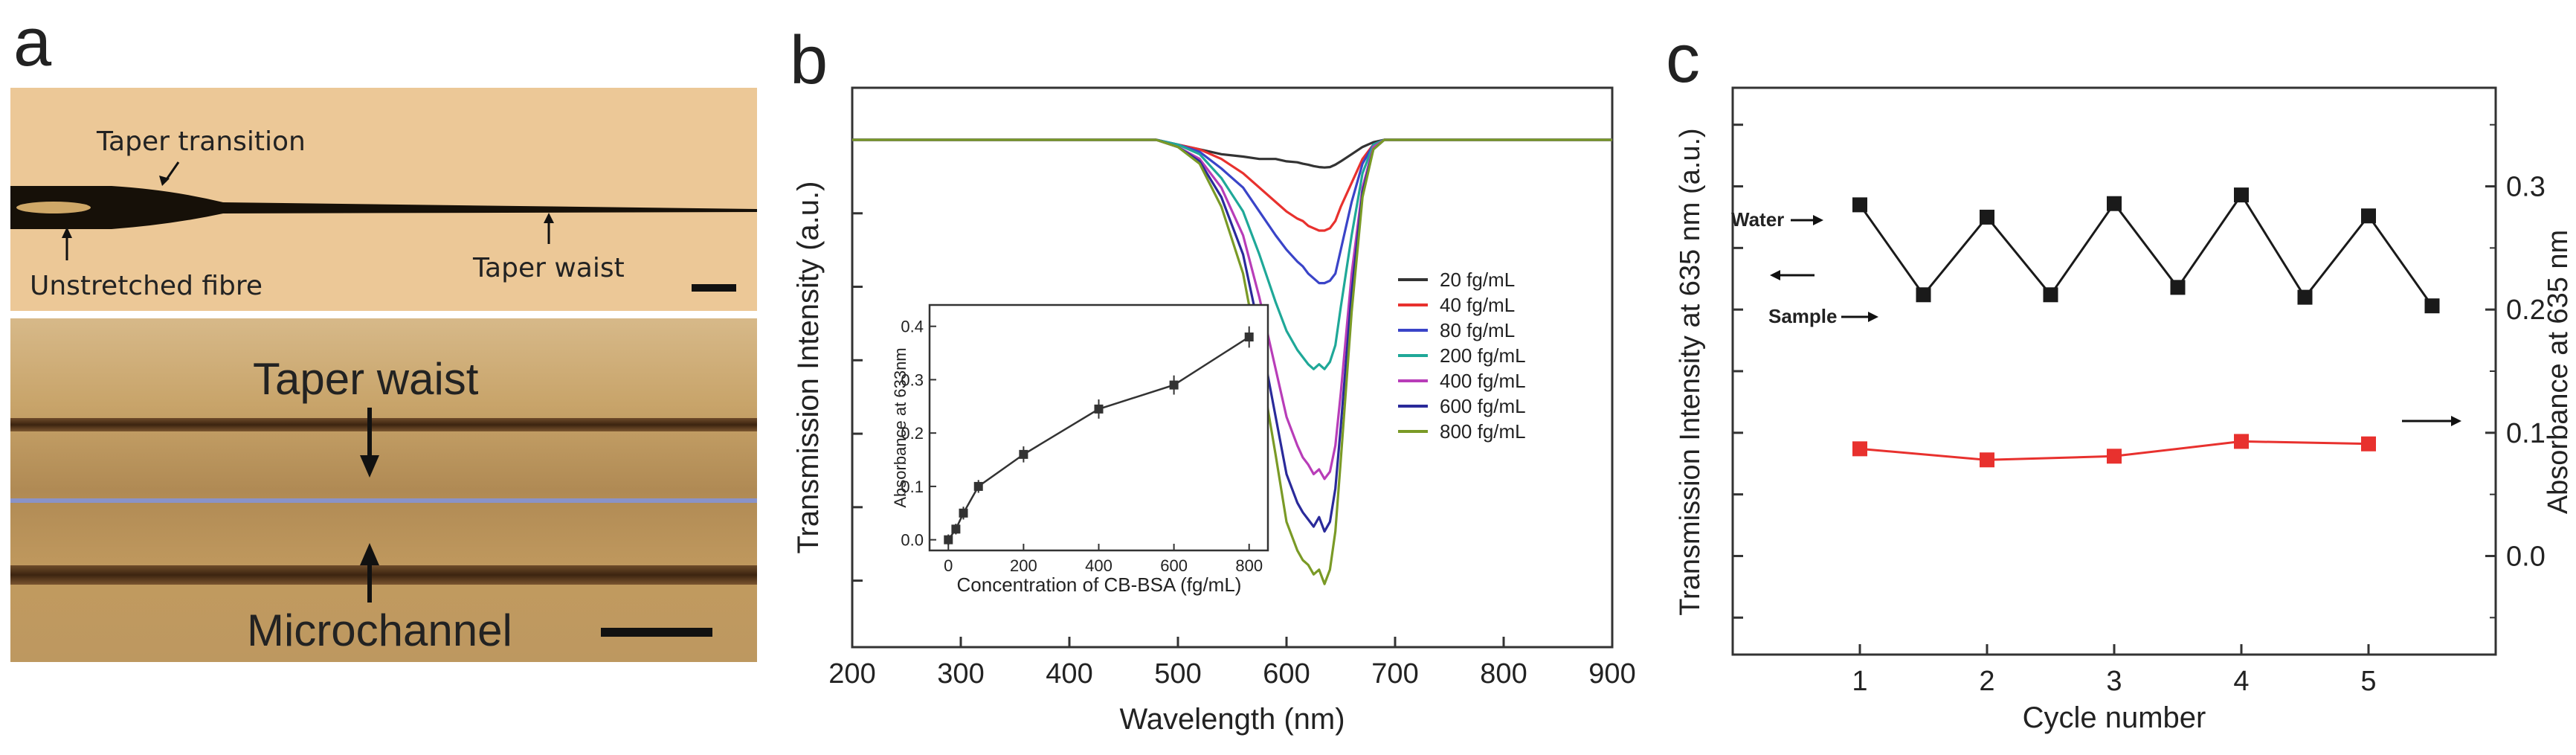 The height and width of the screenshot is (755, 2576). What do you see at coordinates (383, 207) in the screenshot?
I see `fibre-taper-shape` at bounding box center [383, 207].